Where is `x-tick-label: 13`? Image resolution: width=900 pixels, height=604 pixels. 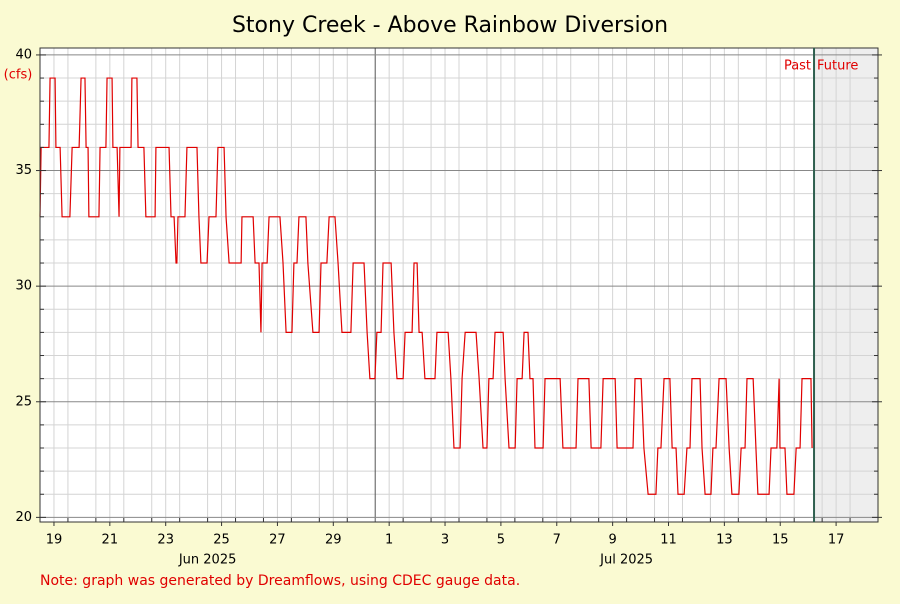
x-tick-label: 13 is located at coordinates (724, 540).